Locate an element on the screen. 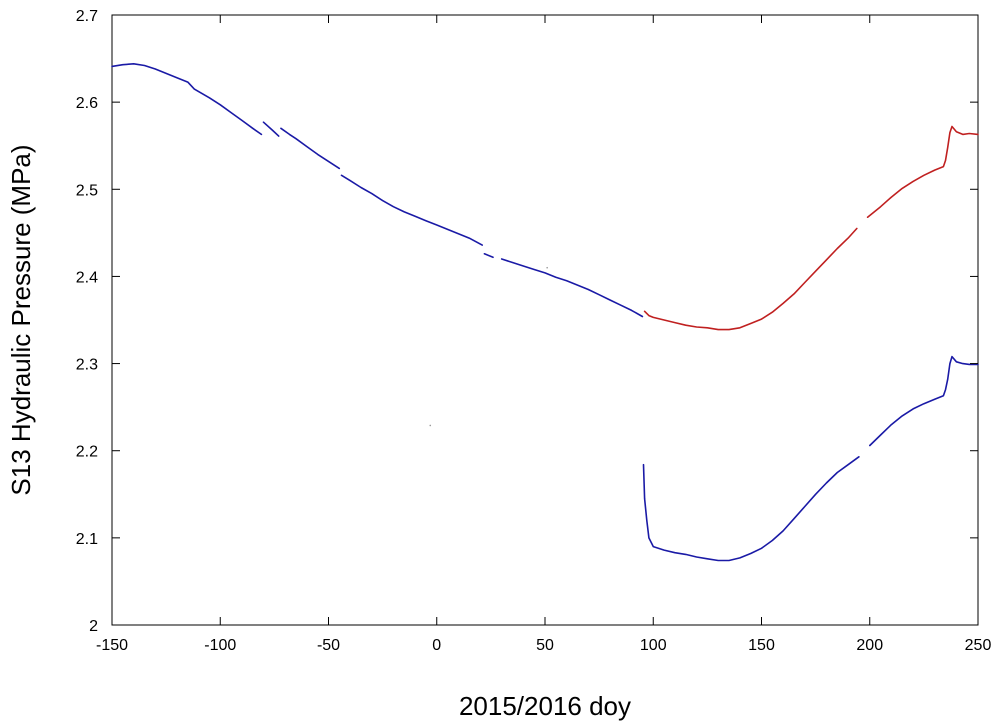 The height and width of the screenshot is (728, 1000). y-tick-label: 2.6 is located at coordinates (87, 103).